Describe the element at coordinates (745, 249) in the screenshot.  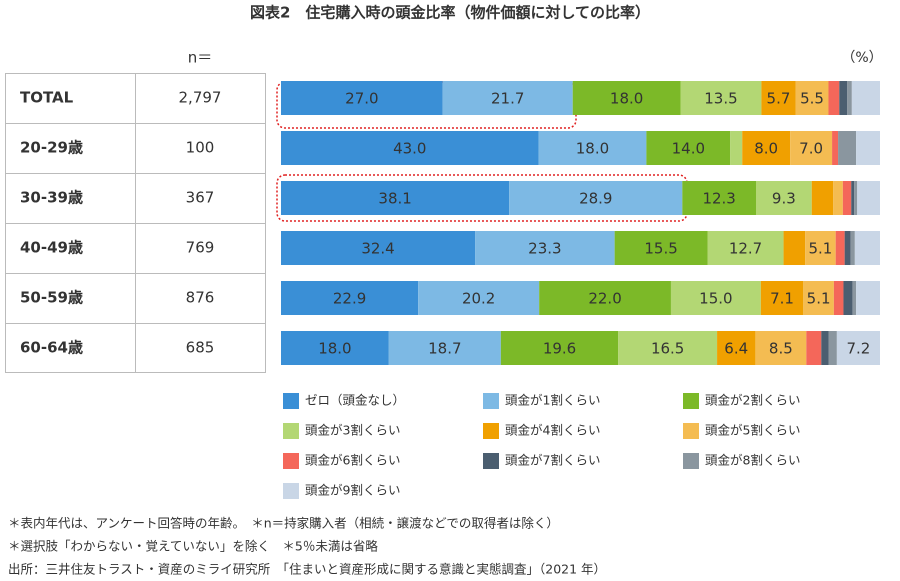
I see `data-label: 12.7` at that location.